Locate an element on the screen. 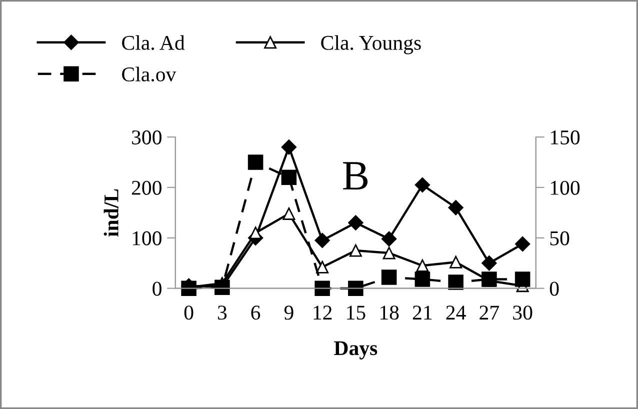 The height and width of the screenshot is (409, 638). y2-tick-label: 0 is located at coordinates (554, 289).